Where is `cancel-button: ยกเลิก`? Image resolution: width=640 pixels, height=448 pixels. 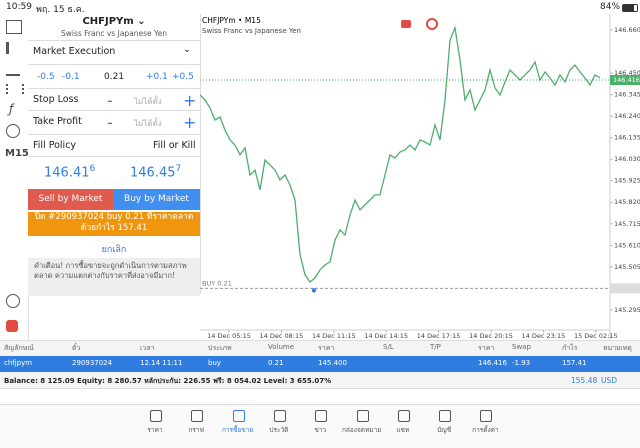 cancel-button: ยกเลิก is located at coordinates (114, 250).